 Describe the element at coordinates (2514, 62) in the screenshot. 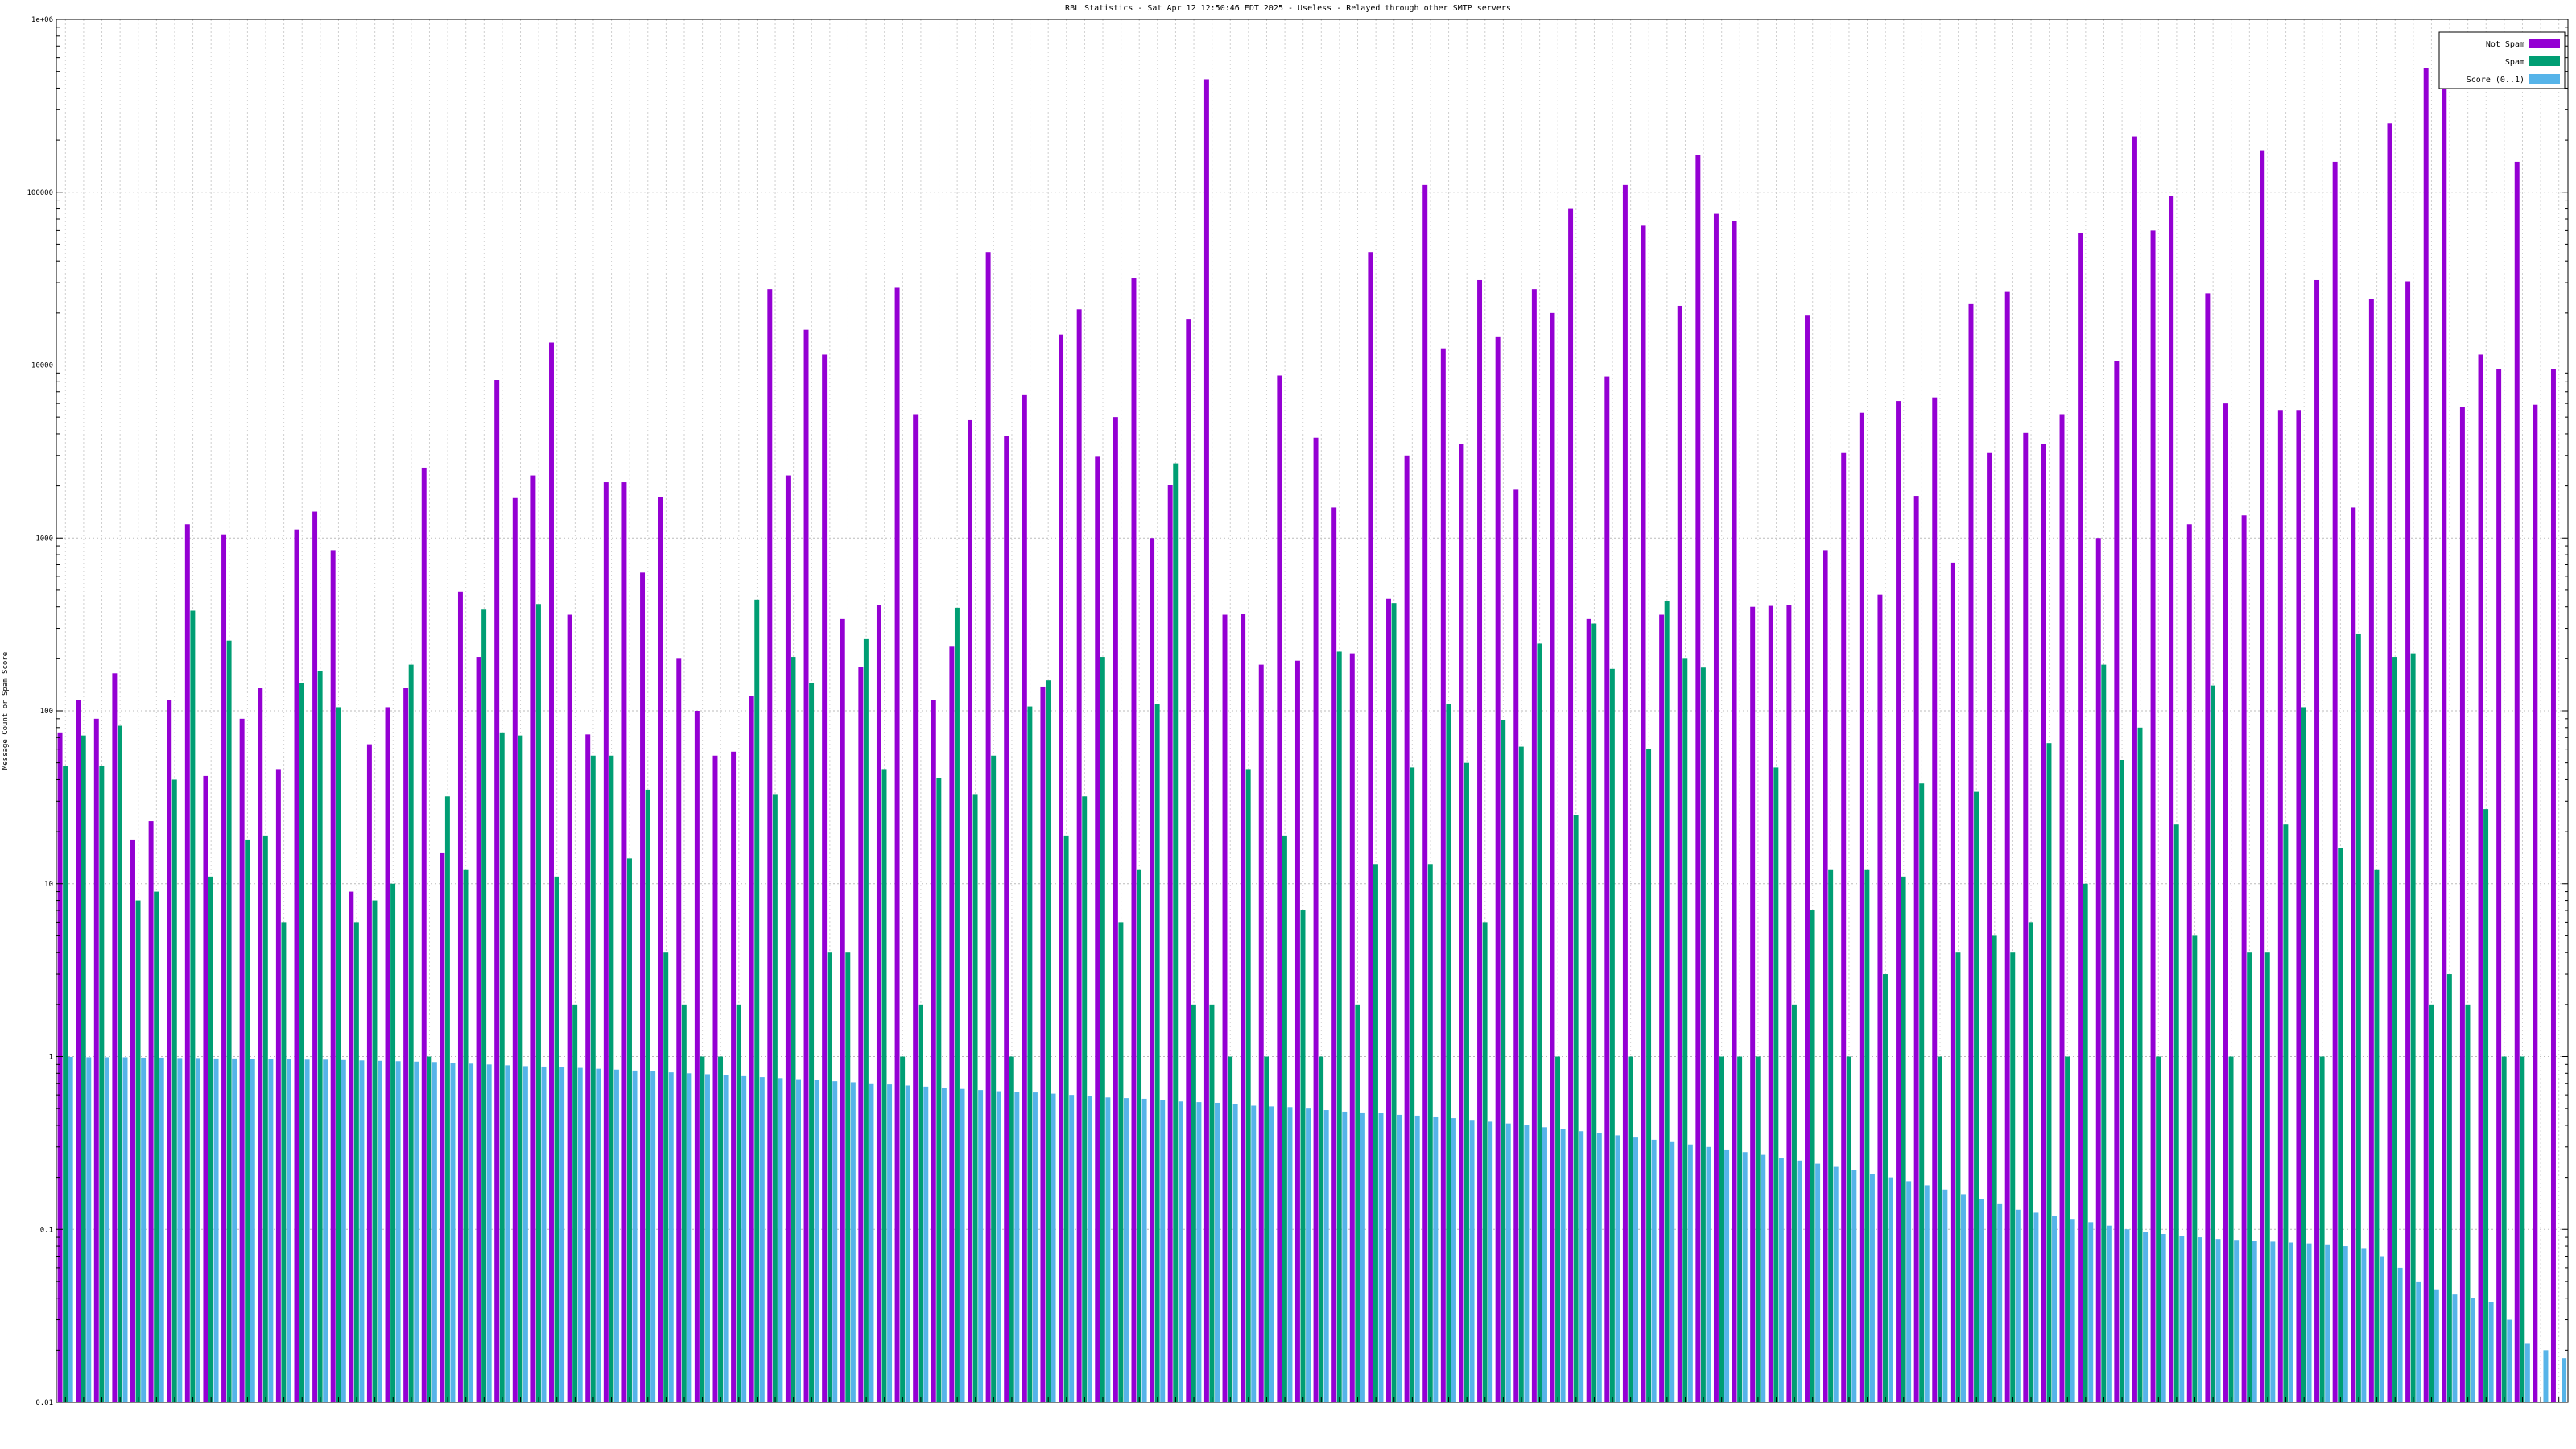

I see `legend-label-spam: Spam` at that location.